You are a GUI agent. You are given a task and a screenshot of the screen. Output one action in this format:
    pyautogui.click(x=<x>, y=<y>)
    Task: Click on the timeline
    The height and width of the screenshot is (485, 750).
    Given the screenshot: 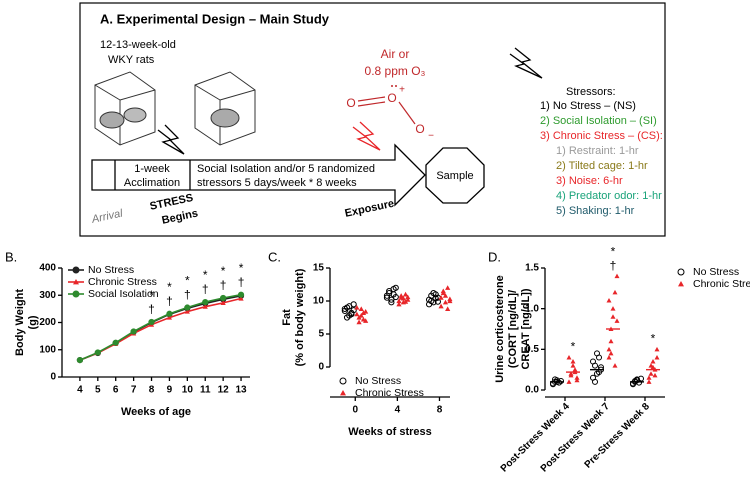 What is the action you would take?
    pyautogui.click(x=288, y=175)
    